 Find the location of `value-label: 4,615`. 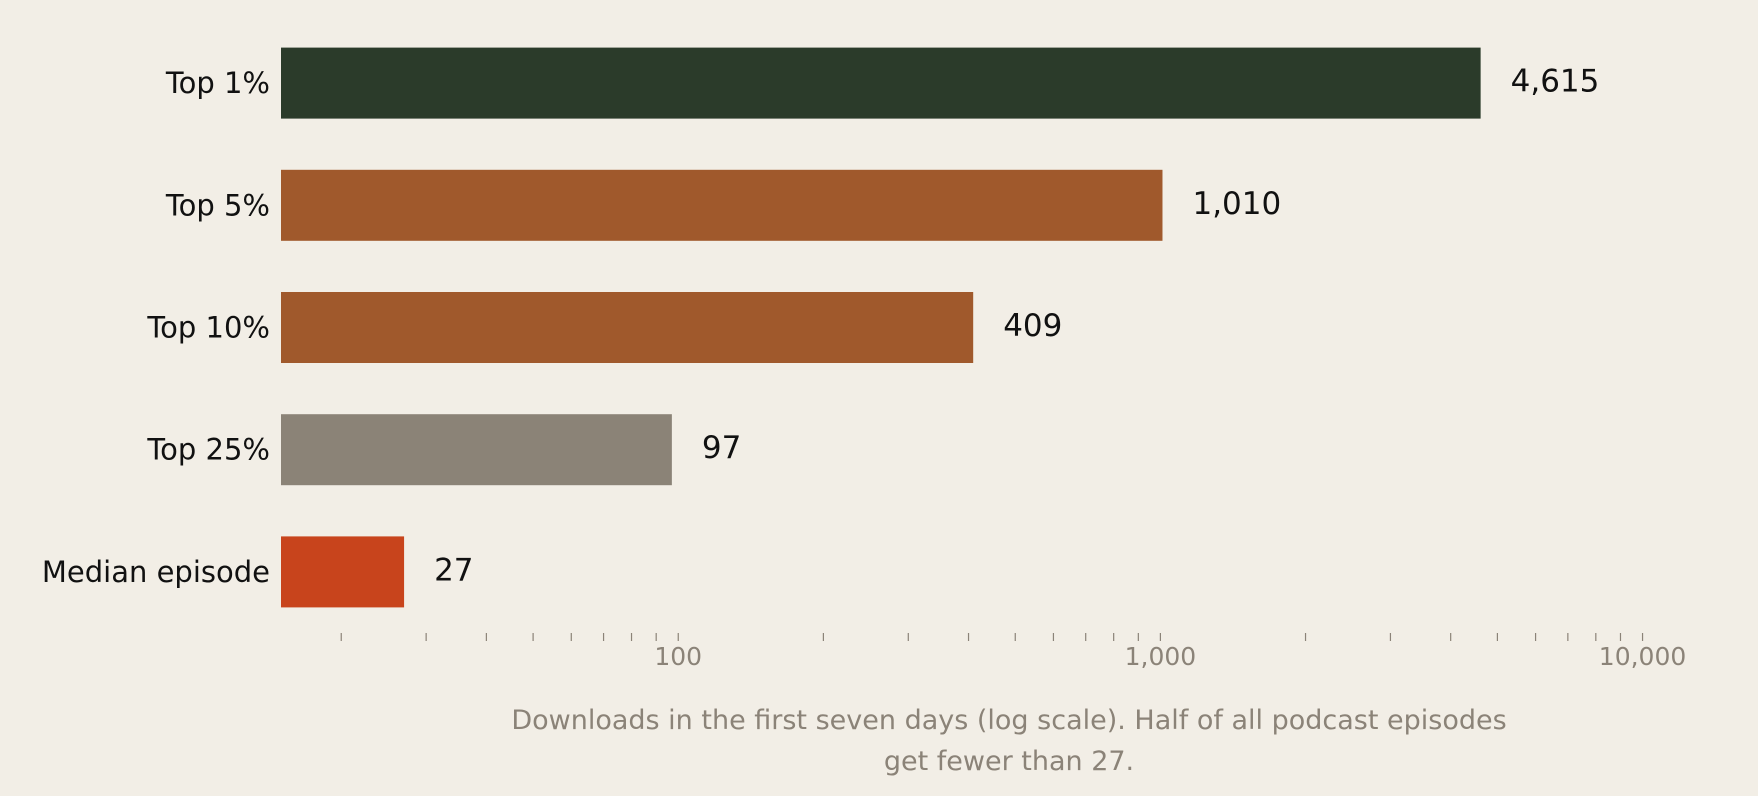

value-label: 4,615 is located at coordinates (1555, 82).